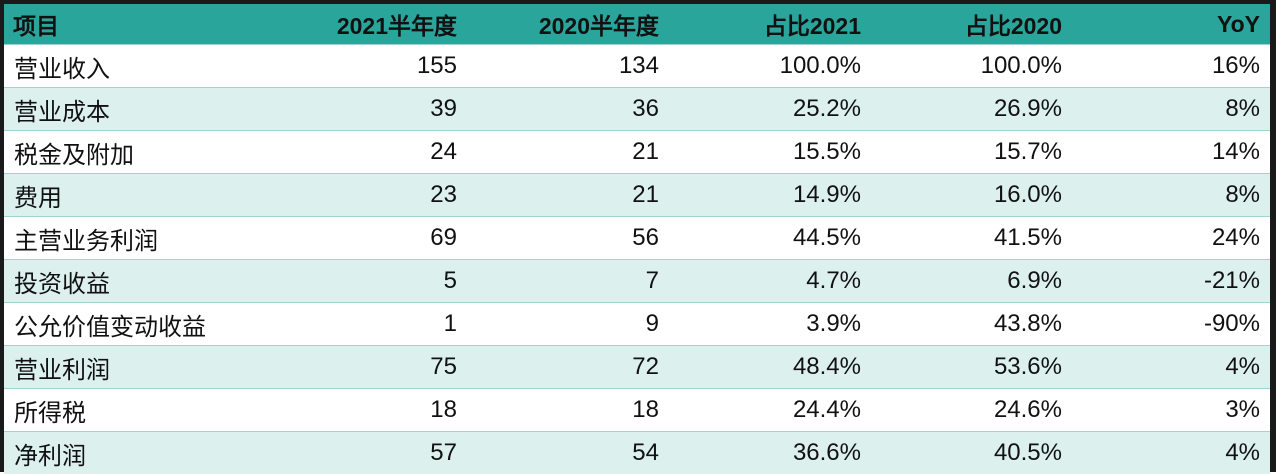 The width and height of the screenshot is (1276, 474). What do you see at coordinates (1171, 24) in the screenshot?
I see `header-yoy: YoY` at bounding box center [1171, 24].